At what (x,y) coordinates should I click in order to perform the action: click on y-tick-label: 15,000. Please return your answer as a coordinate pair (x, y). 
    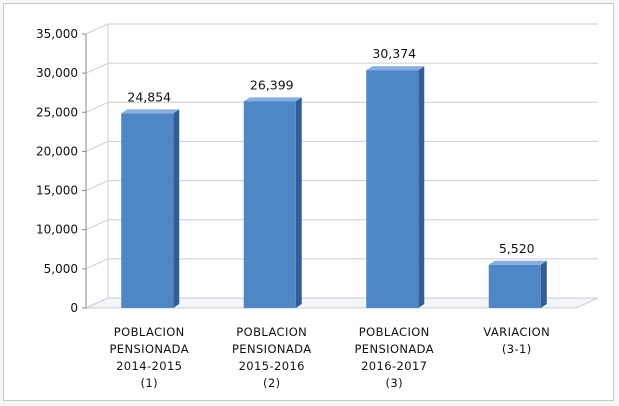
    Looking at the image, I should click on (57, 191).